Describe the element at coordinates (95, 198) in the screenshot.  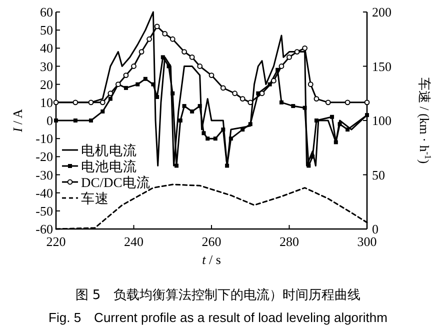
I see `legend-label: 车速` at that location.